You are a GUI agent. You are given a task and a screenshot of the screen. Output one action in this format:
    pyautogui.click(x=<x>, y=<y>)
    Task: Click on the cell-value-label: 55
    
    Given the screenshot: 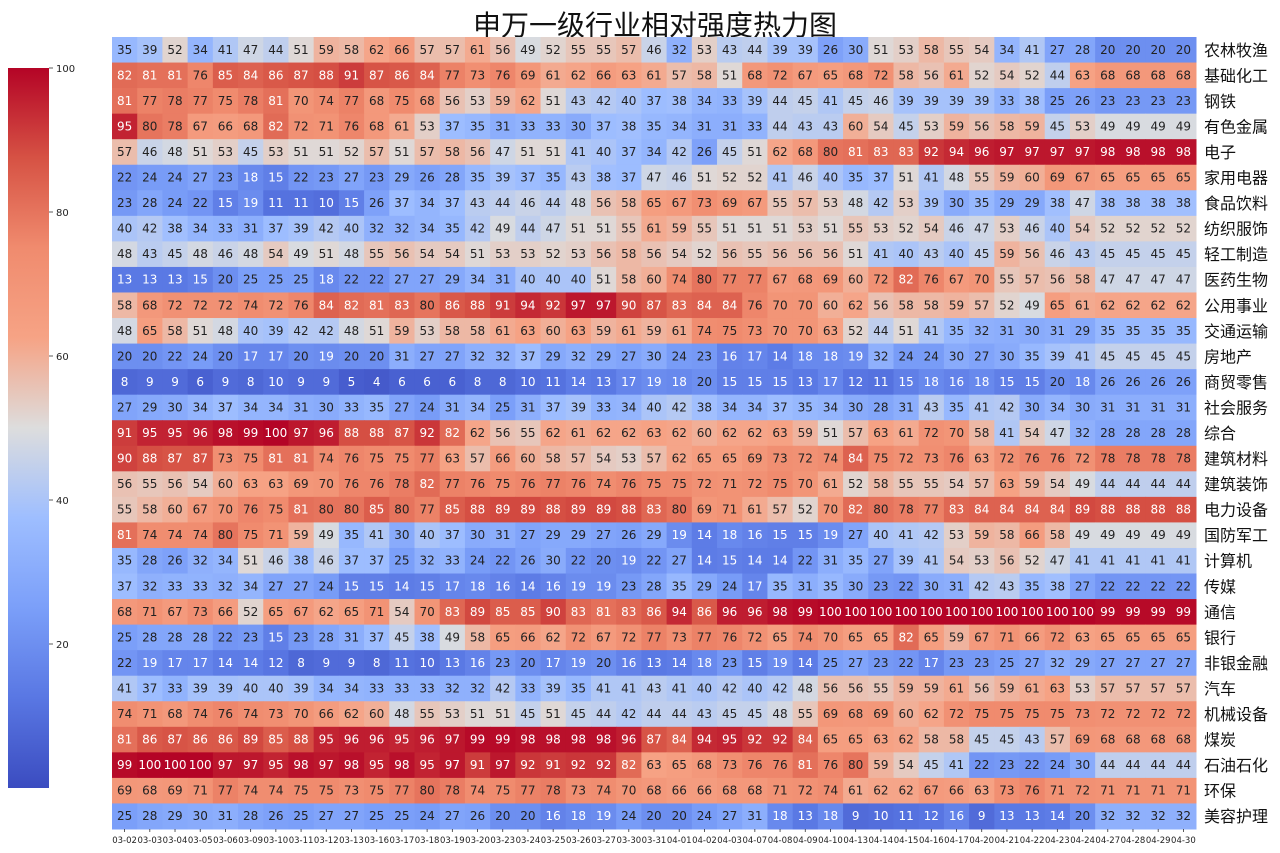 What is the action you would take?
    pyautogui.click(x=578, y=50)
    